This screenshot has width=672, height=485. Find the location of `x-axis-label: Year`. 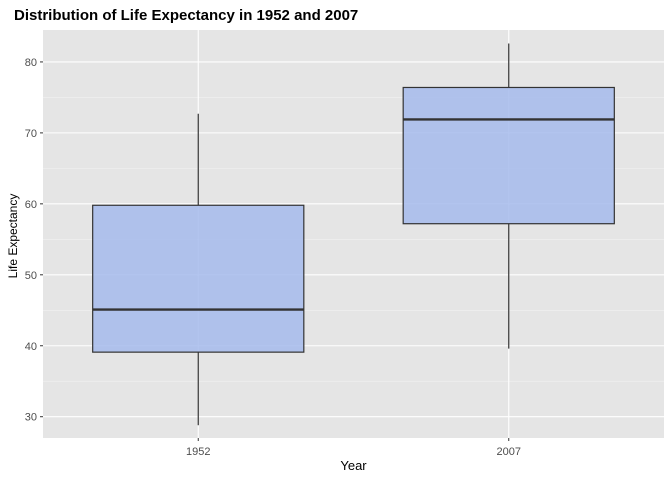

x-axis-label: Year is located at coordinates (353, 465).